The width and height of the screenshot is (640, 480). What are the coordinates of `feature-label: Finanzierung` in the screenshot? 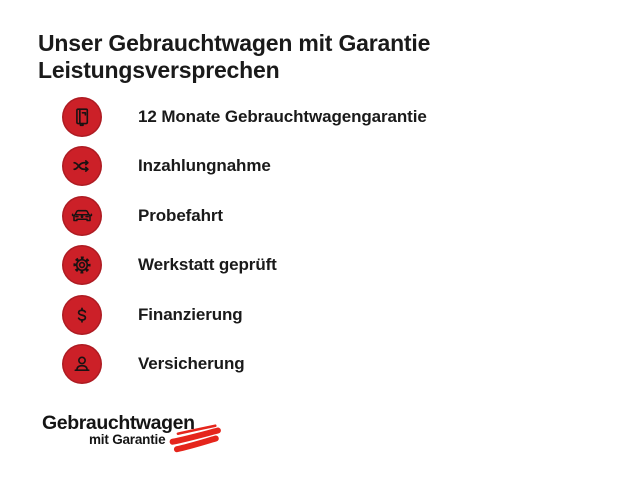 It's located at (190, 314).